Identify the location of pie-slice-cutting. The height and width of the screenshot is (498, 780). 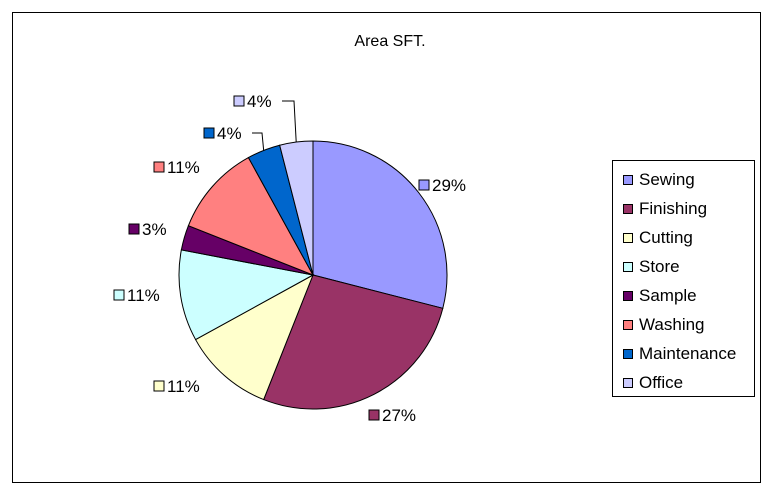
(254, 337).